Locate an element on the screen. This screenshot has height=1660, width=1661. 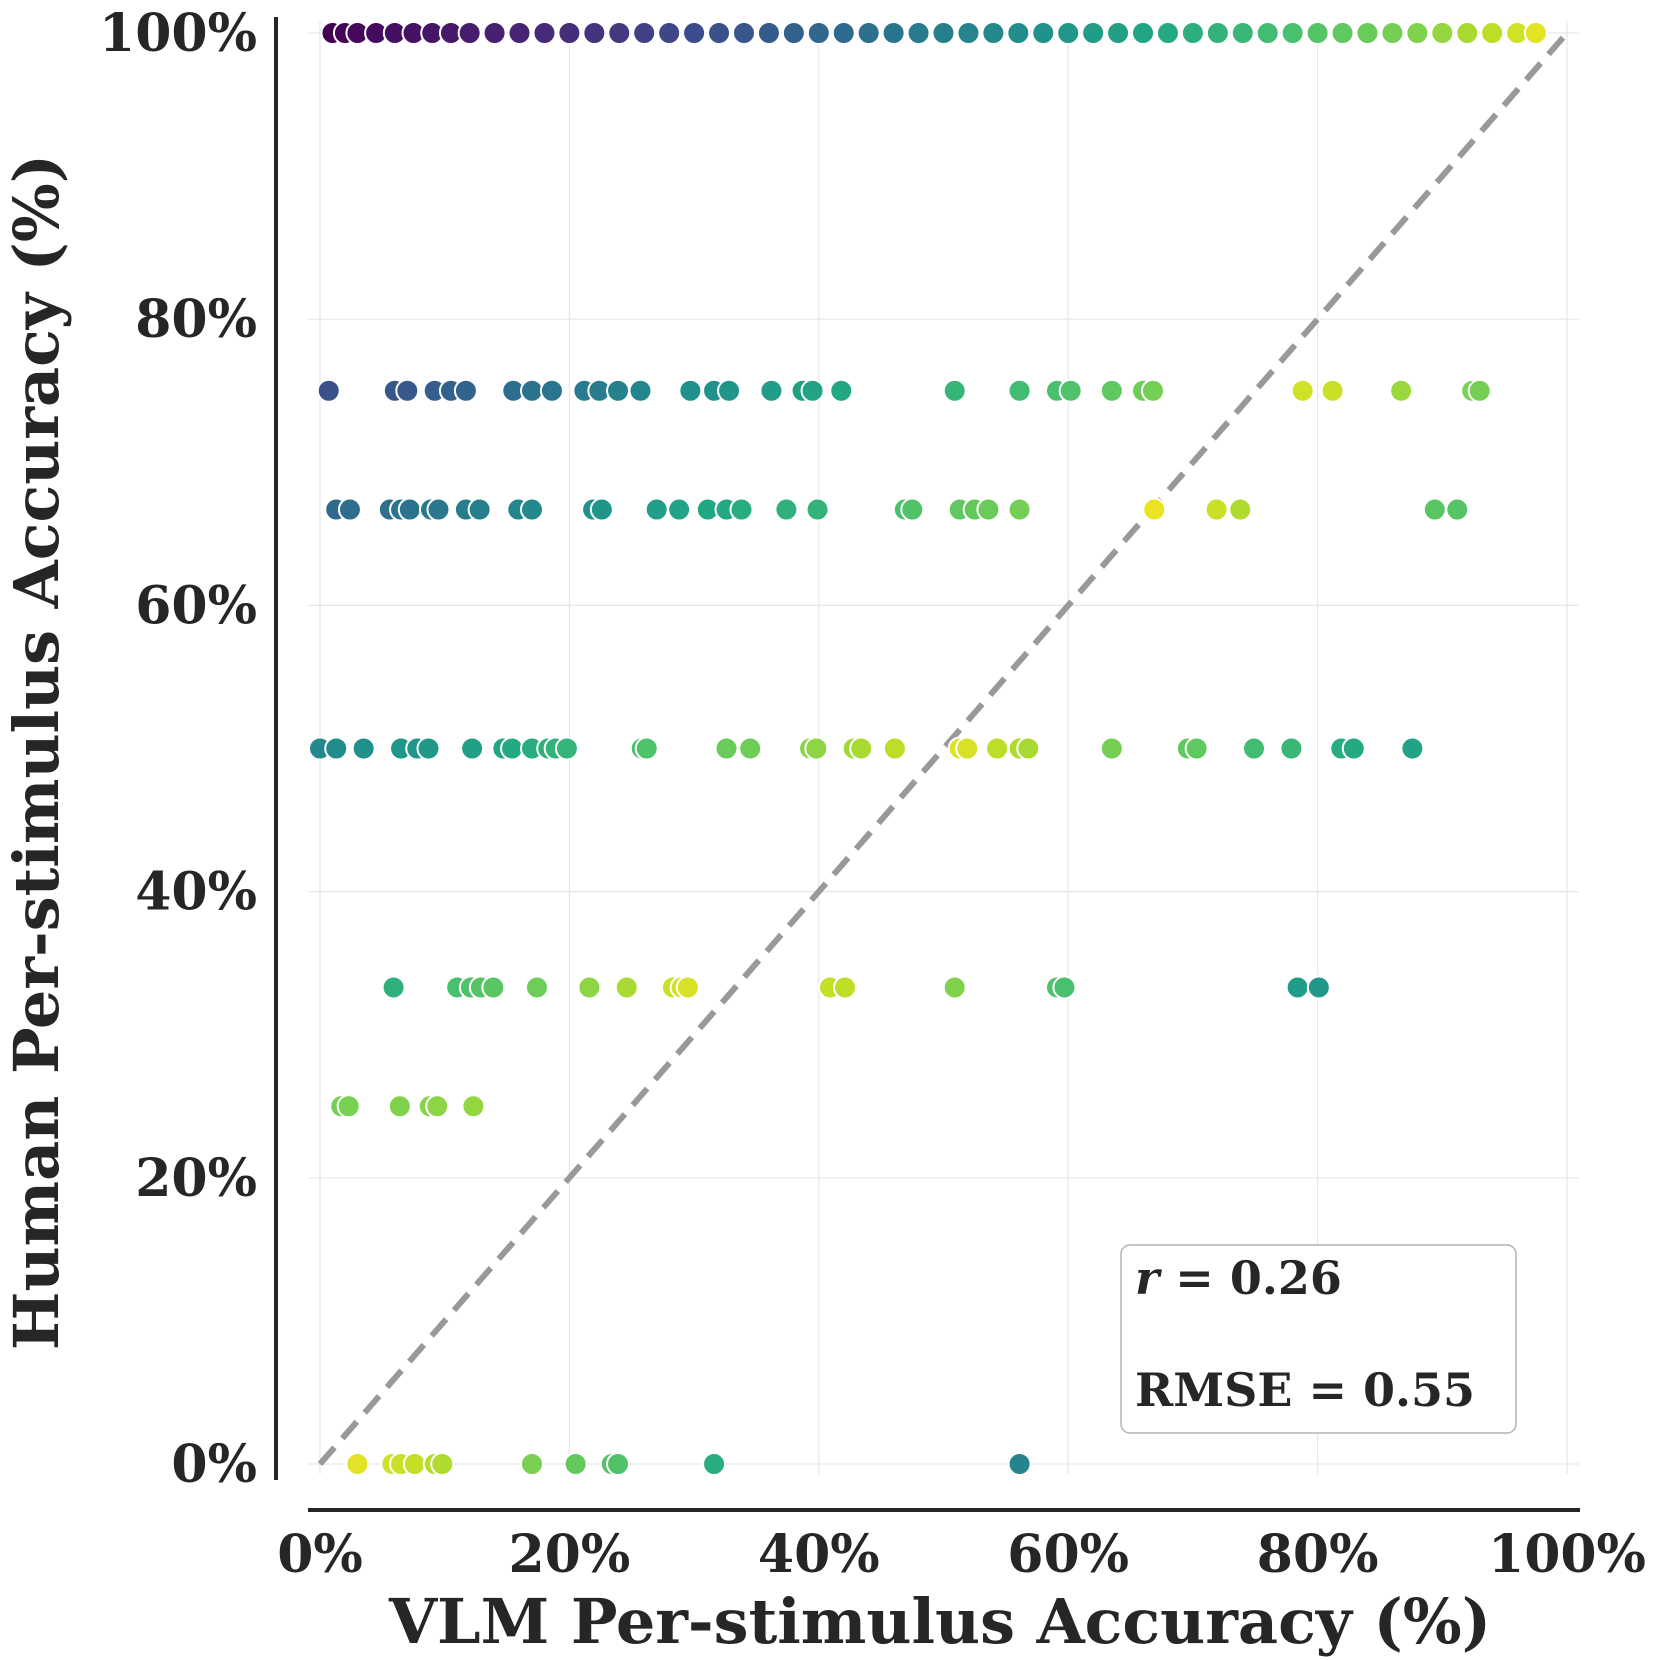
x-tick-label: 0% is located at coordinates (320, 1554).